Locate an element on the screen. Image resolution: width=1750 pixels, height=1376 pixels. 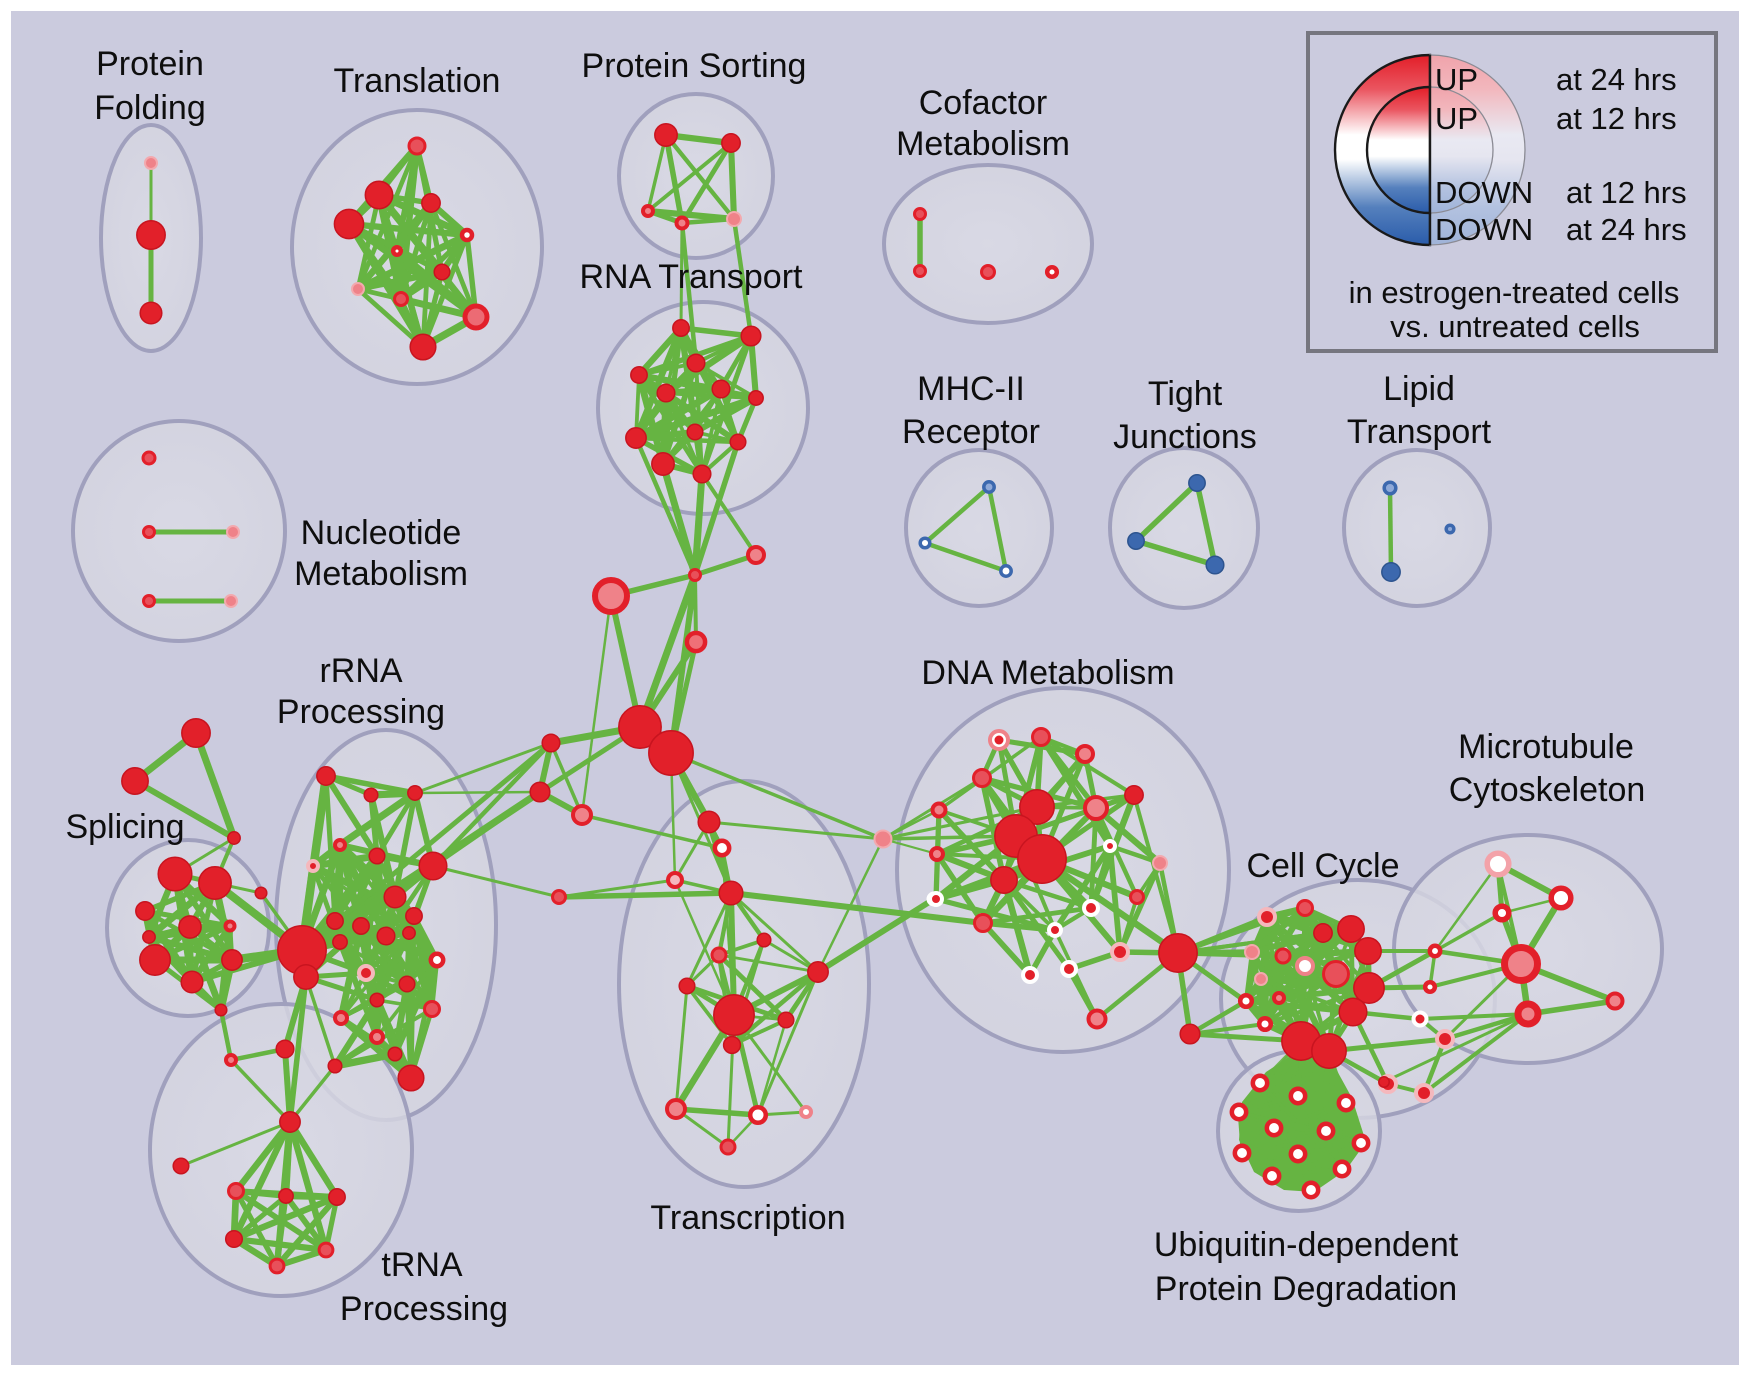
svg-text: rRNA is located at coordinates (360, 671).